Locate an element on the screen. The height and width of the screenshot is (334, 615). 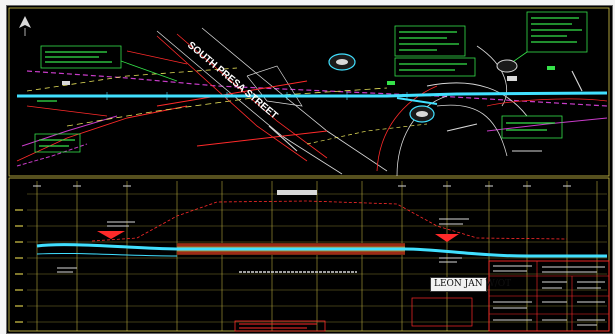
sheet-stamp-label: LEON JAN W/OT is located at coordinates (470, 284).